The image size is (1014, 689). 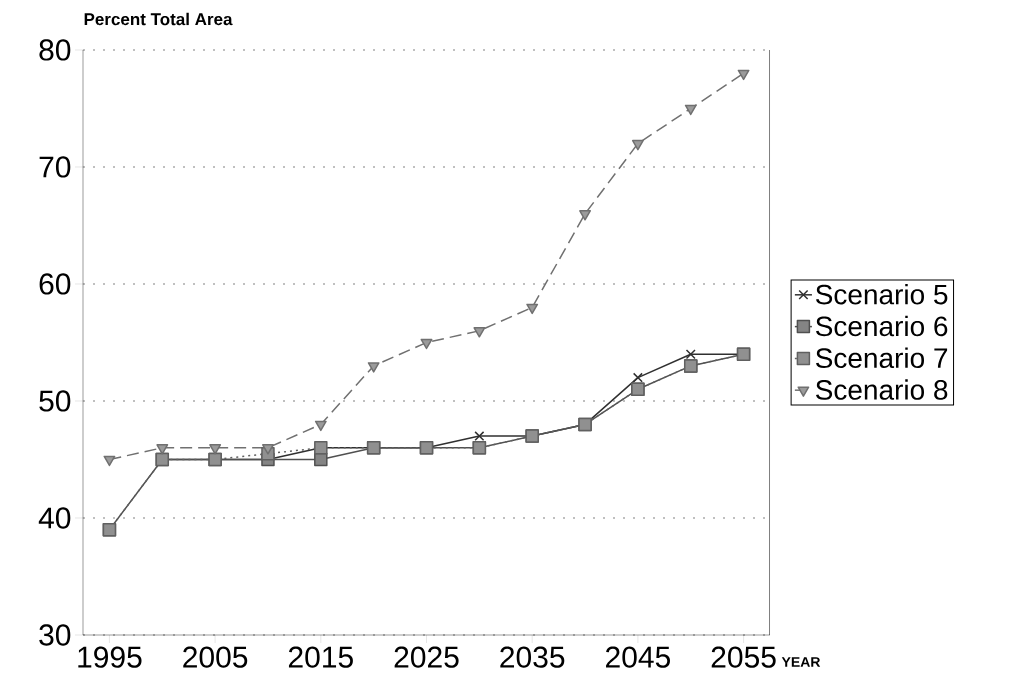 I want to click on y-tick-label: 50, so click(x=55, y=401).